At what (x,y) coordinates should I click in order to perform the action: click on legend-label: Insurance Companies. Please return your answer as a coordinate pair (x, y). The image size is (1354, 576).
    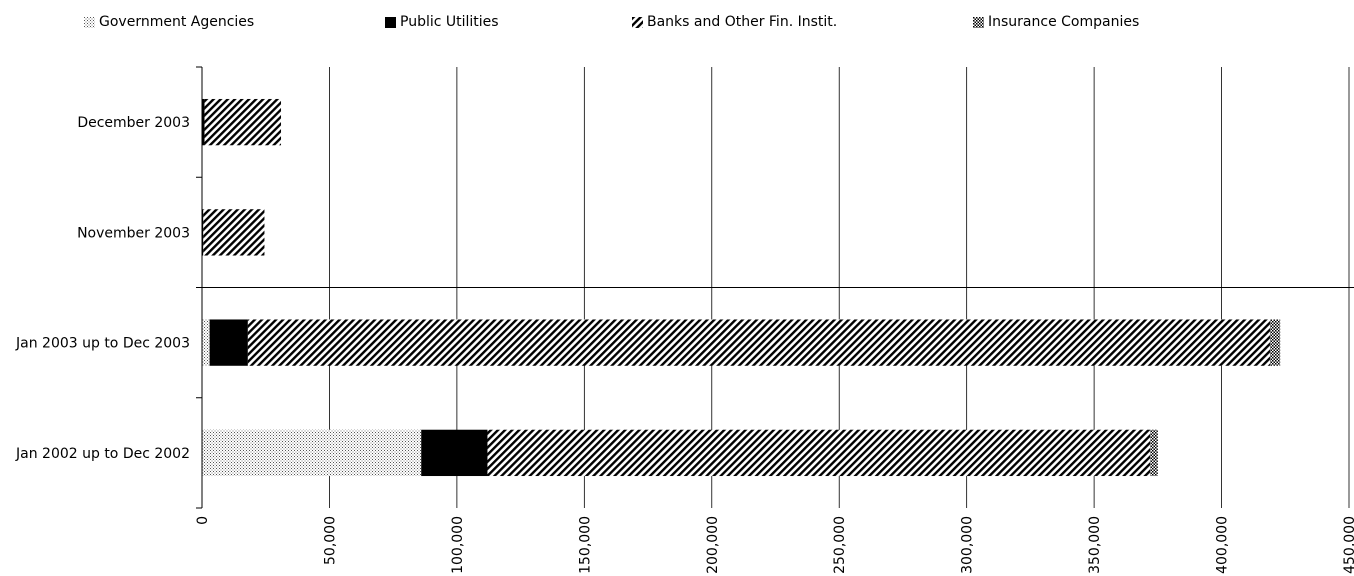
    Looking at the image, I should click on (1064, 22).